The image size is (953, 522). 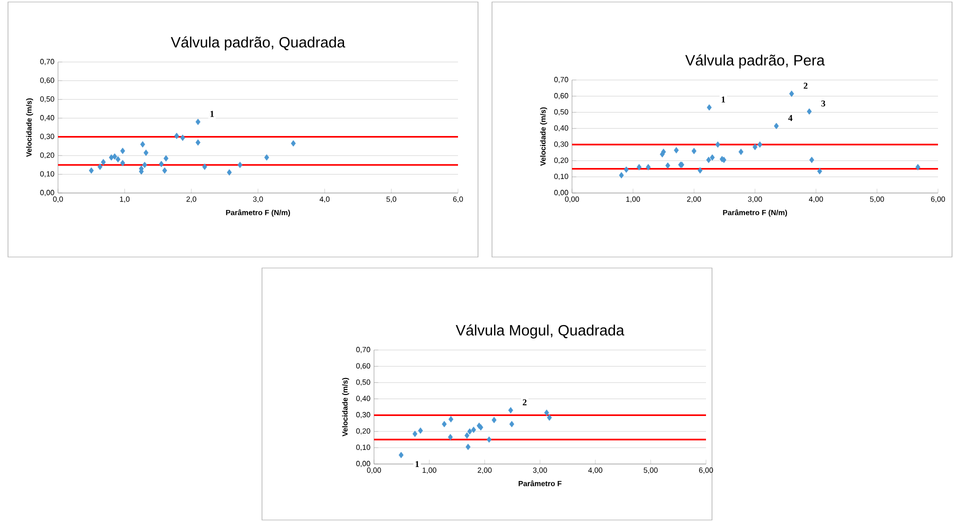 What do you see at coordinates (790, 118) in the screenshot?
I see `annotation: 4` at bounding box center [790, 118].